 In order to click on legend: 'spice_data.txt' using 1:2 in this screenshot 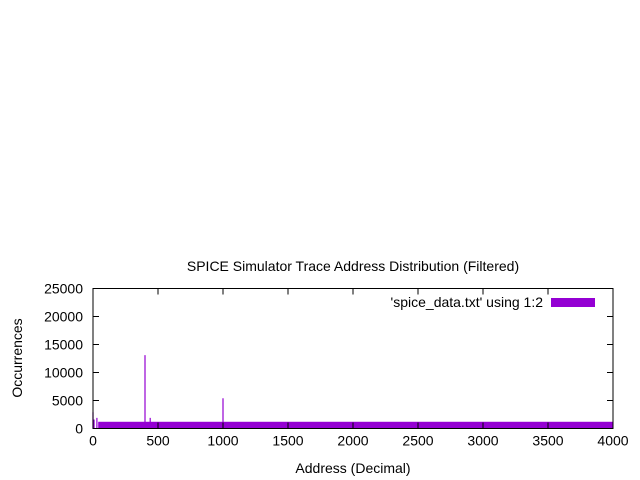, I will do `click(493, 302)`.